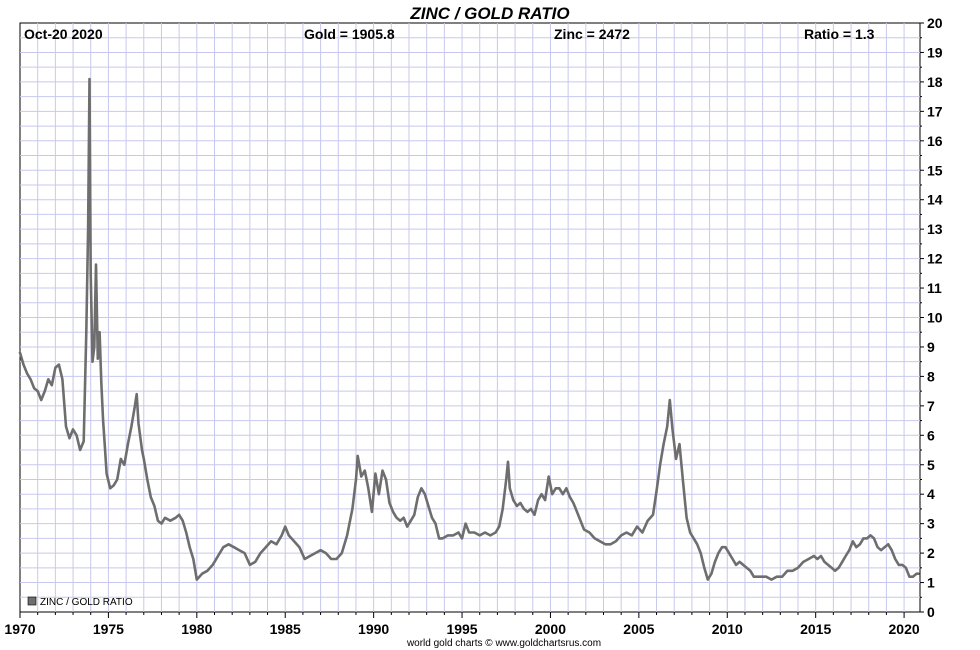  What do you see at coordinates (931, 465) in the screenshot?
I see `y-tick-label: 5` at bounding box center [931, 465].